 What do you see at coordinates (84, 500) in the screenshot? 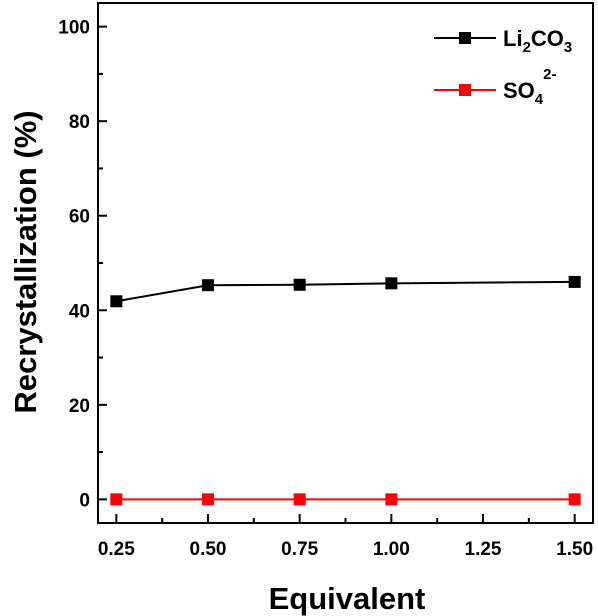
I see `y-tick-label: 0` at bounding box center [84, 500].